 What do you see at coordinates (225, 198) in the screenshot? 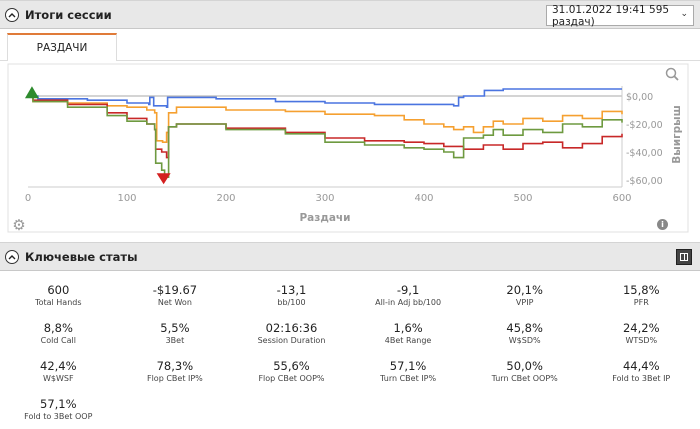
I see `x-tick-label: 200` at bounding box center [225, 198].